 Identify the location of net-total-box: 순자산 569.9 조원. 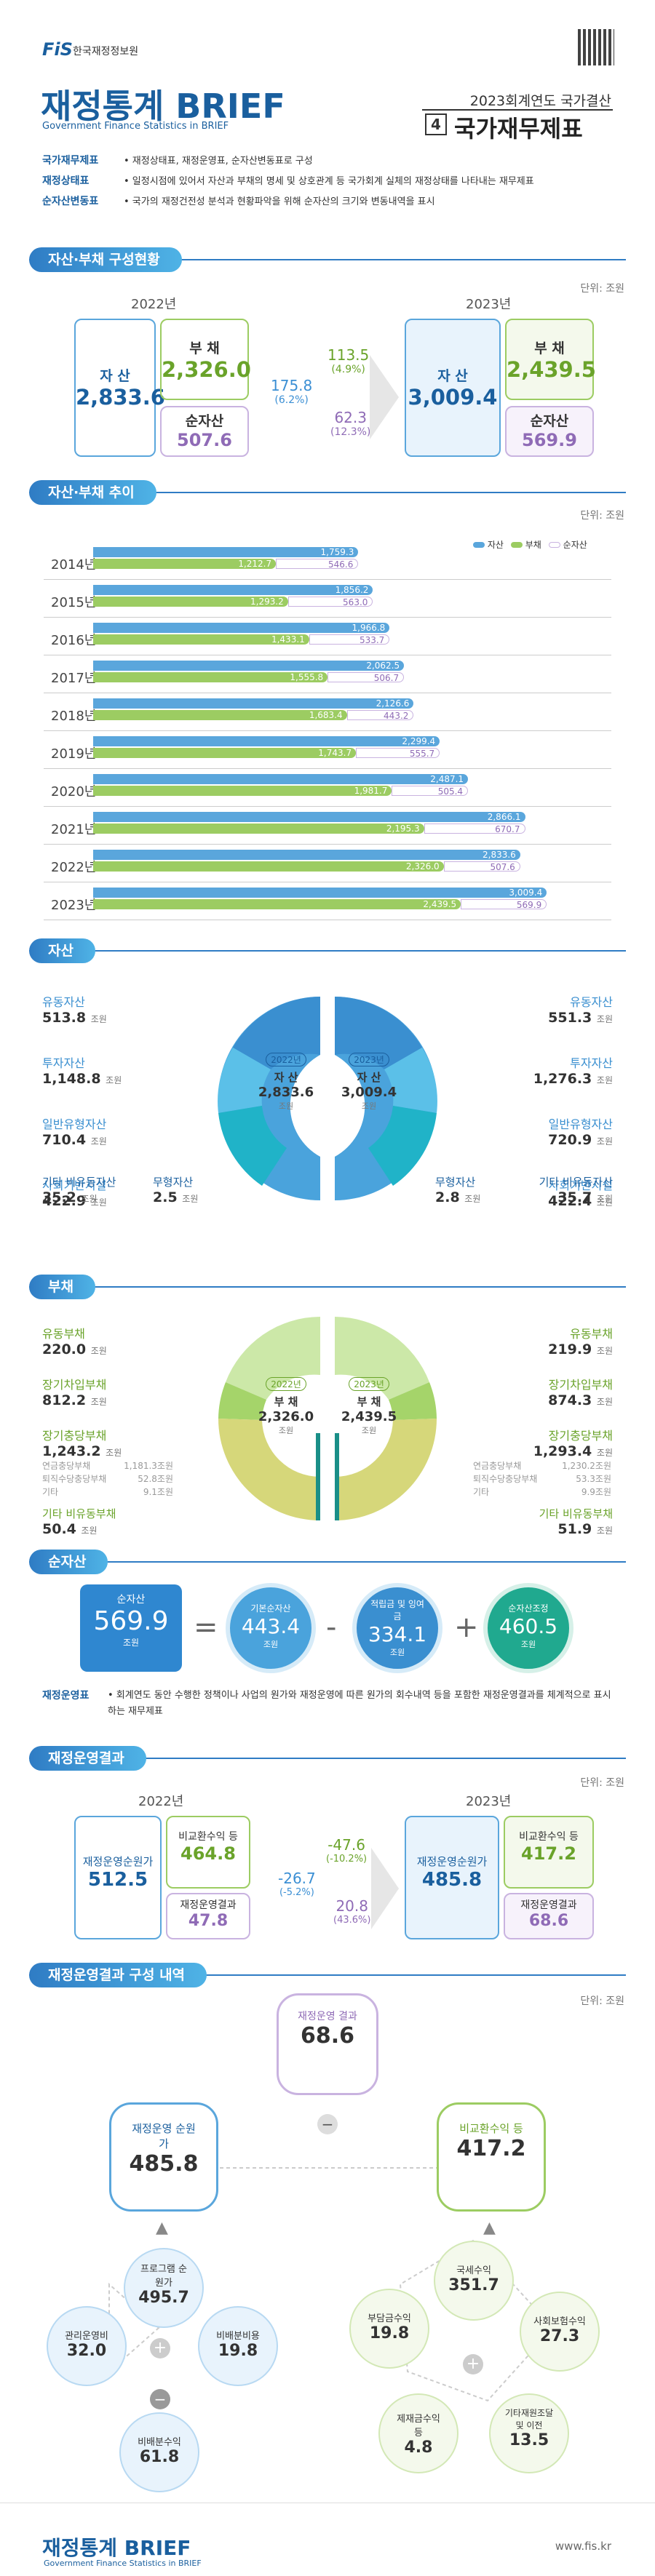
(131, 1628).